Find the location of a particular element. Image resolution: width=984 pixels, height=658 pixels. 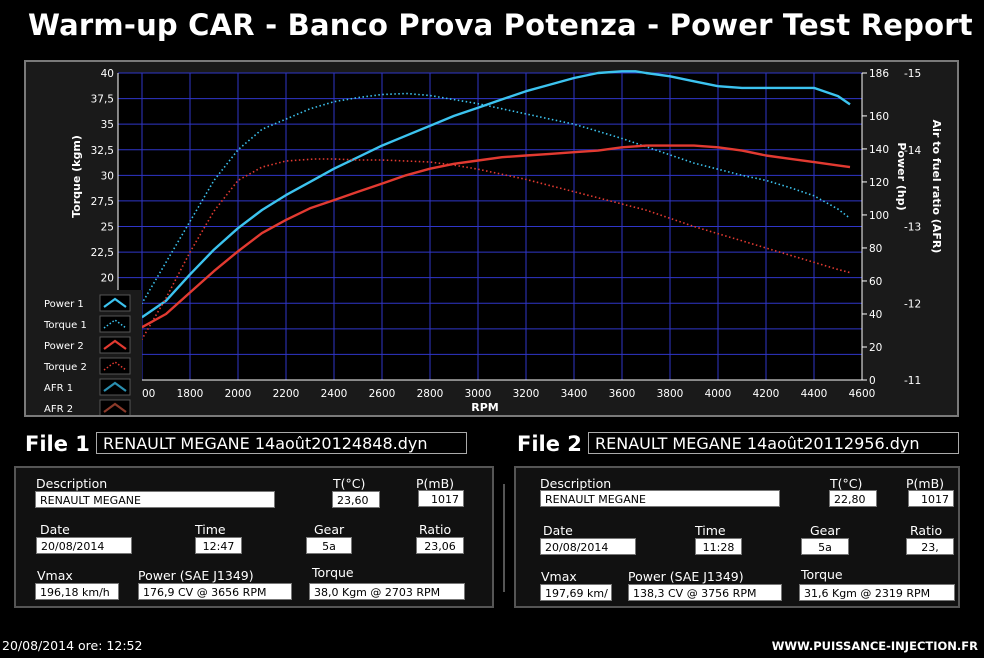

x-tick-label: 3800 is located at coordinates (670, 394).